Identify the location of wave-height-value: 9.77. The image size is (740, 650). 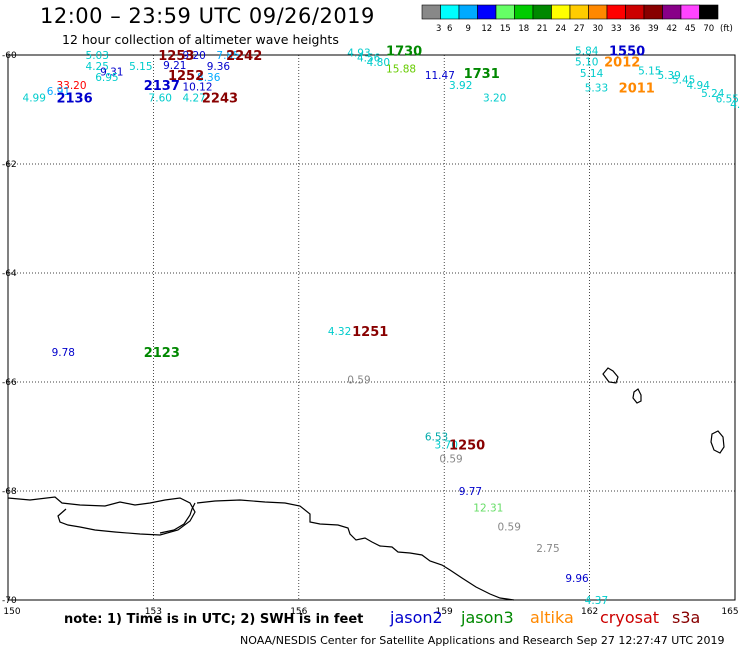
(470, 492).